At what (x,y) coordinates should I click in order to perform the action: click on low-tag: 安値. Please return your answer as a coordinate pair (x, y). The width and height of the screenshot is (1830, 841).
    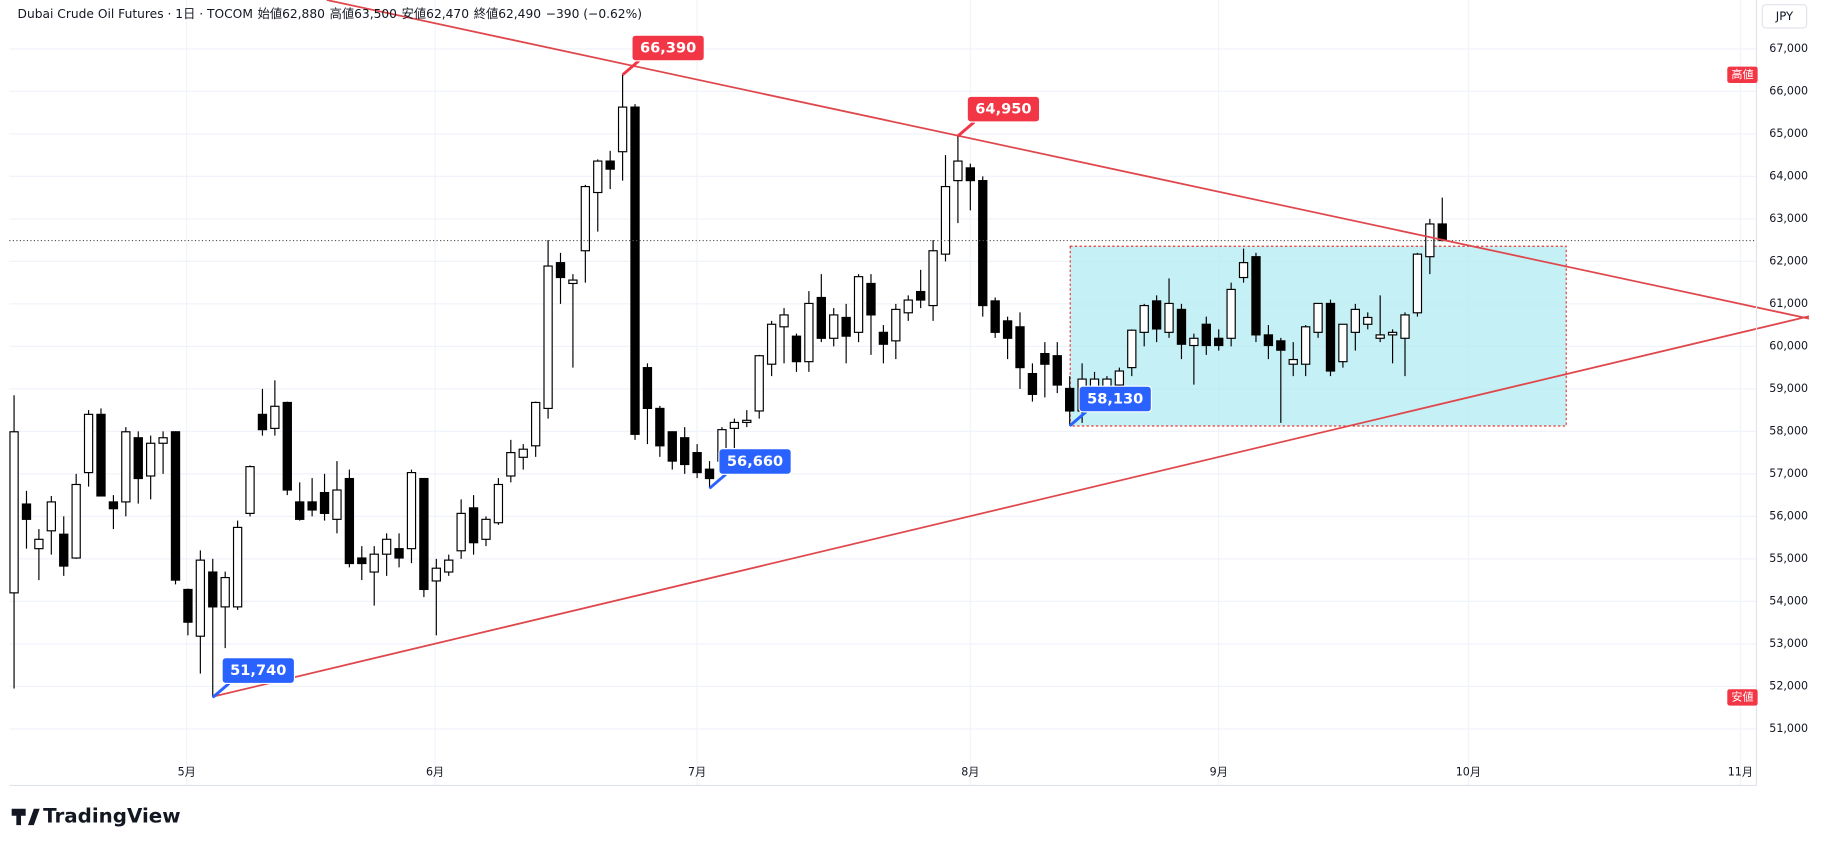
    Looking at the image, I should click on (1742, 696).